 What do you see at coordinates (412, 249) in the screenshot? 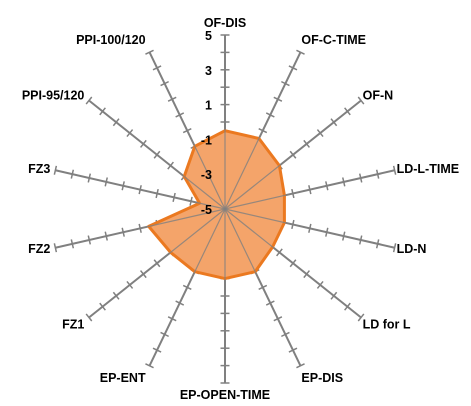
I see `category-label-ld-n: LD-N` at bounding box center [412, 249].